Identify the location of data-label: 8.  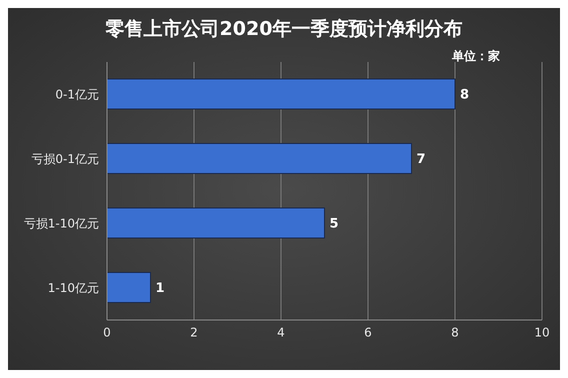
(465, 95).